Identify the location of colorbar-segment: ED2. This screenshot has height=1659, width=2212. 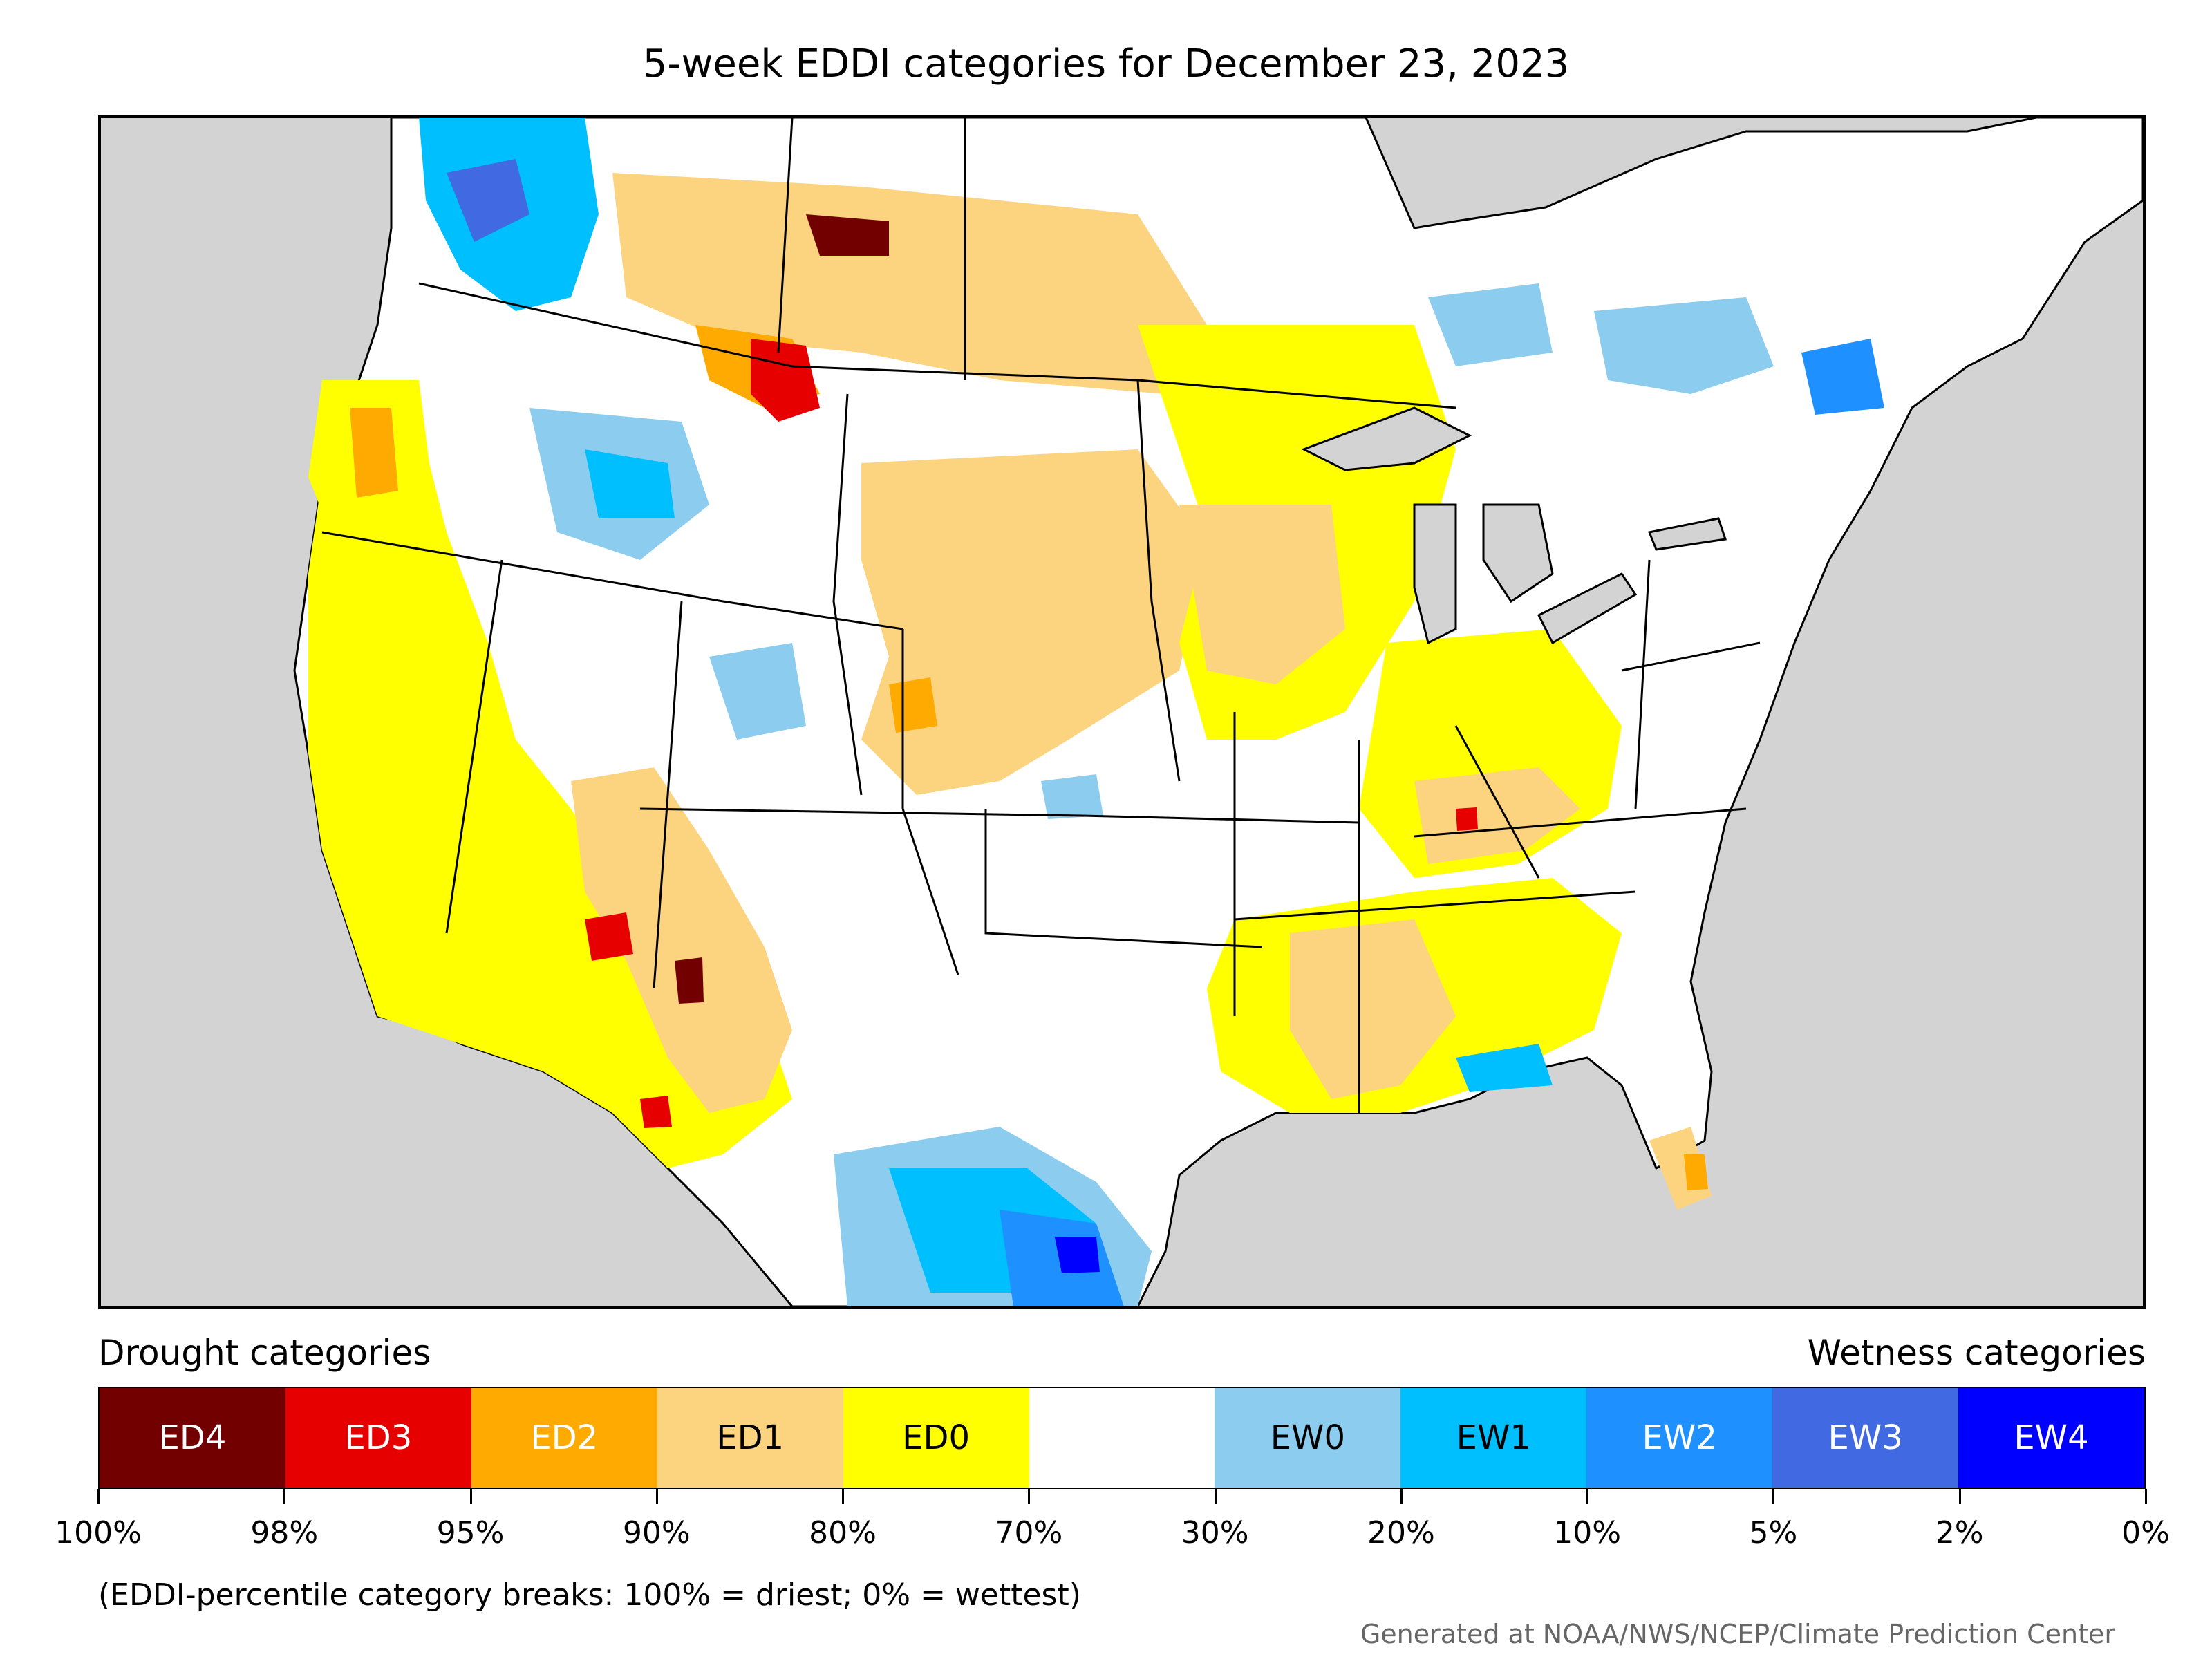
(564, 1438).